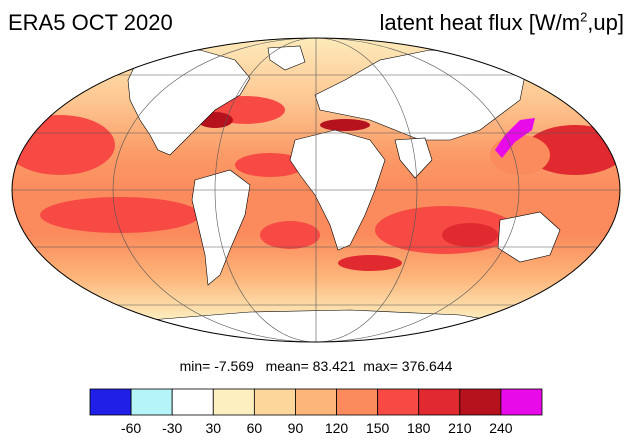 This screenshot has height=444, width=632. Describe the element at coordinates (334, 366) in the screenshot. I see `mean-value: 83.421` at that location.